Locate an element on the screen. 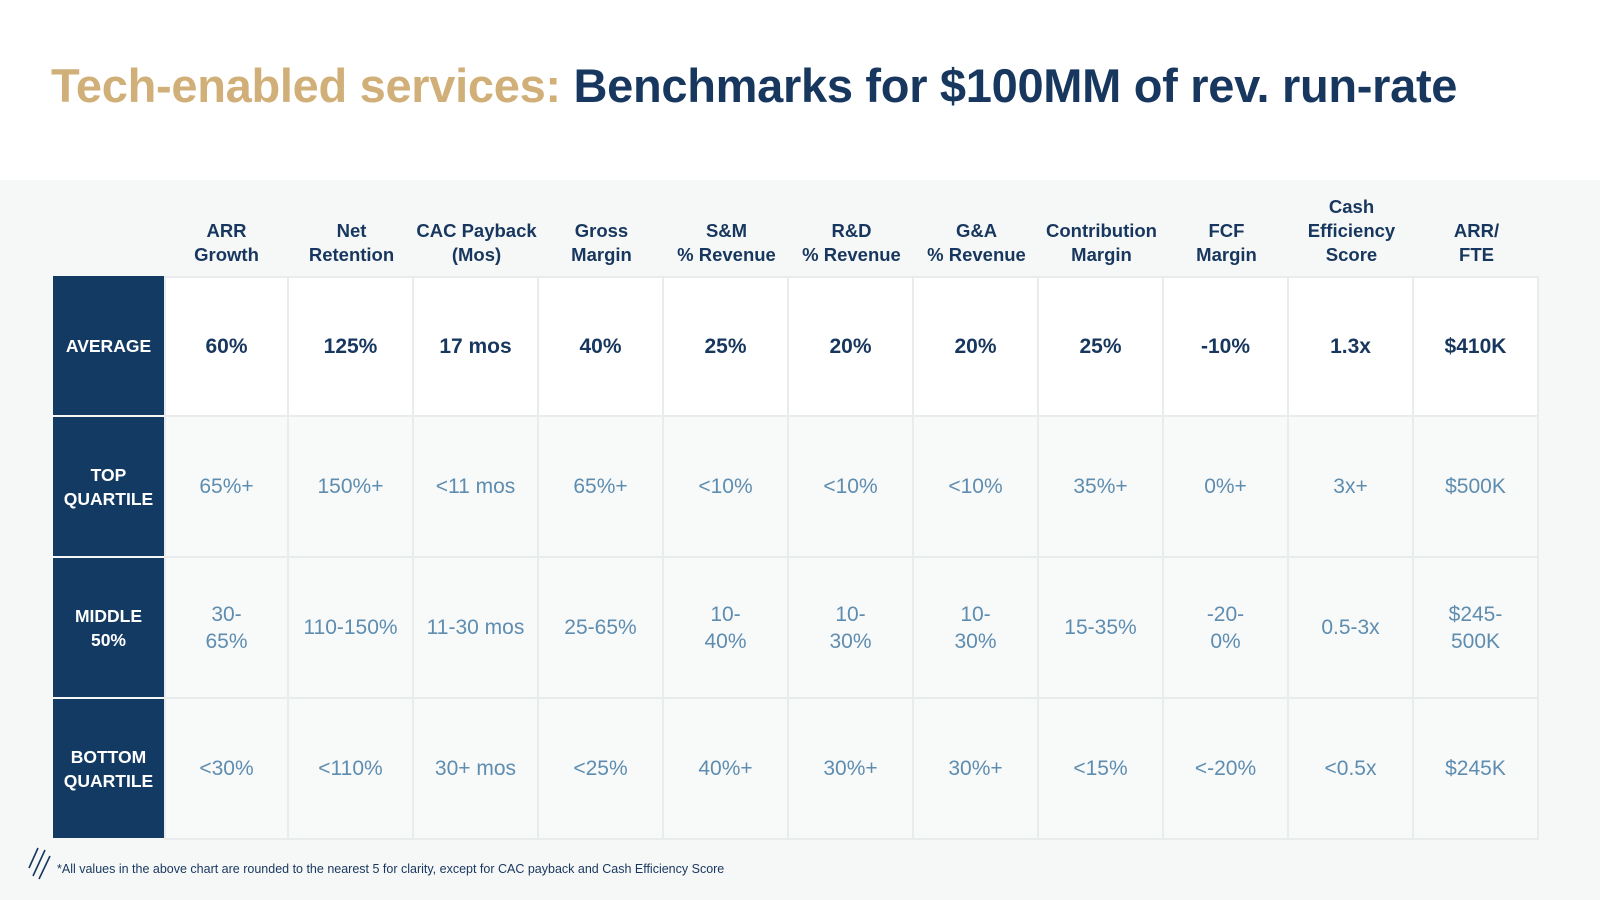 Image resolution: width=1600 pixels, height=900 pixels. table-cell: <11 mos is located at coordinates (476, 487).